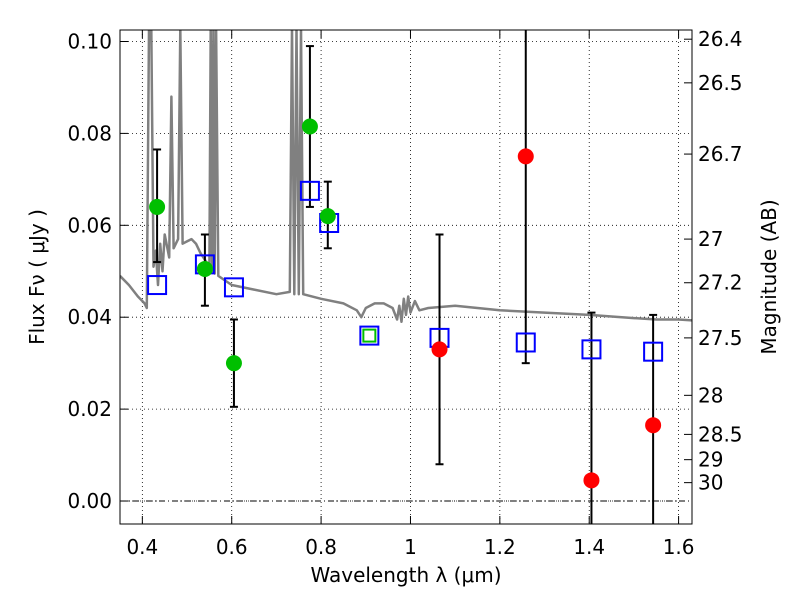 The width and height of the screenshot is (800, 600). What do you see at coordinates (321, 547) in the screenshot?
I see `x-tick-label: 0.8` at bounding box center [321, 547].